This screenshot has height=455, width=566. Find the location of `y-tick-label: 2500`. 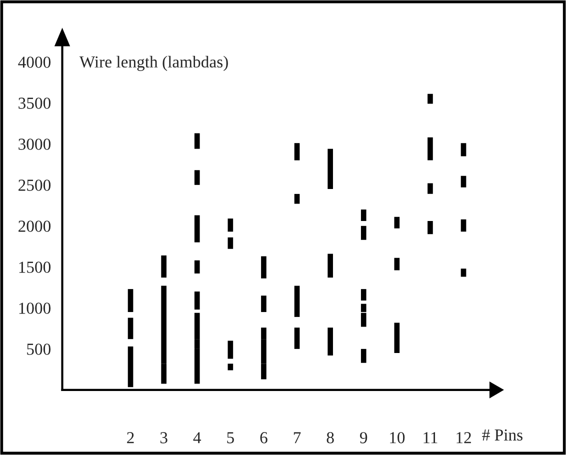

y-tick-label: 2500 is located at coordinates (34, 185).